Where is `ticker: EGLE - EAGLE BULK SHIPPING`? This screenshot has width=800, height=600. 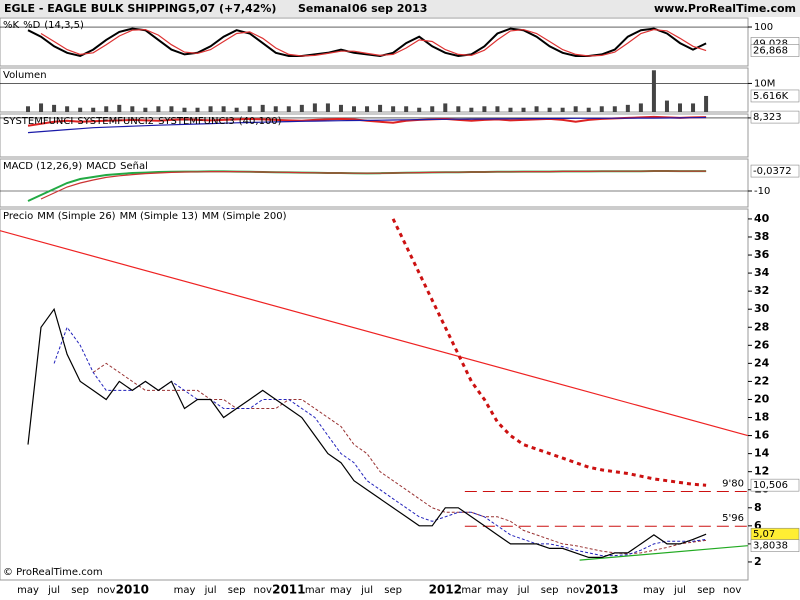 ticker: EGLE - EAGLE BULK SHIPPING is located at coordinates (95, 8).